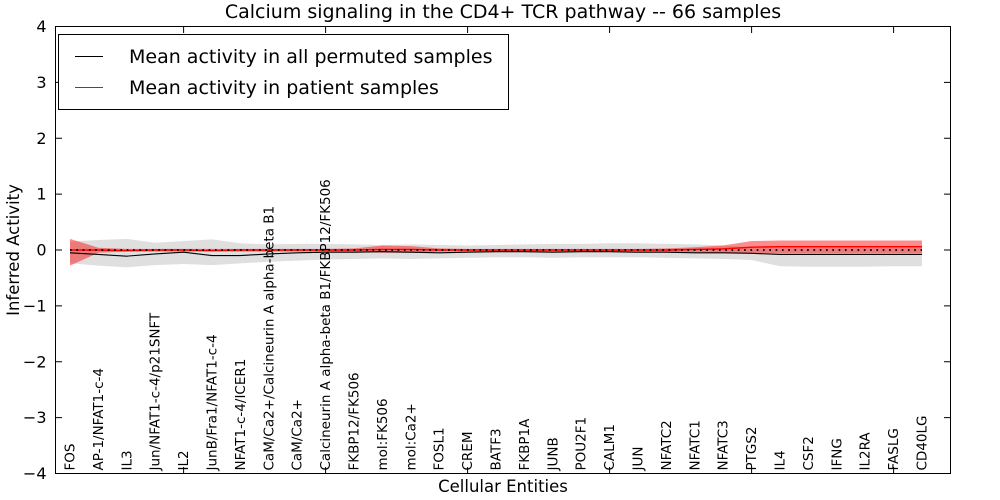  Describe the element at coordinates (496, 248) in the screenshot. I see `patient-mean-line` at that location.